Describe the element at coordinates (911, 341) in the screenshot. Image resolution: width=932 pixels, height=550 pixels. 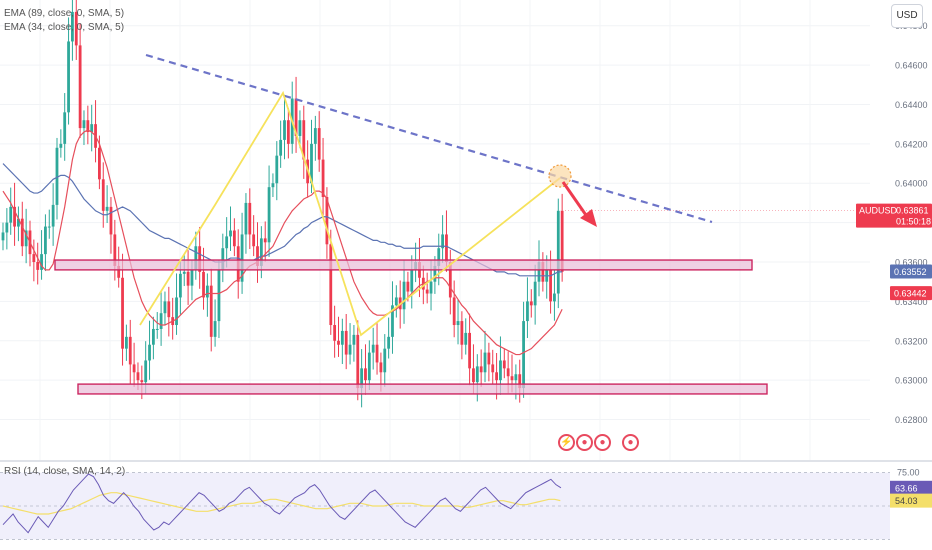
I see `price-tick-label: 0.63200` at that location.